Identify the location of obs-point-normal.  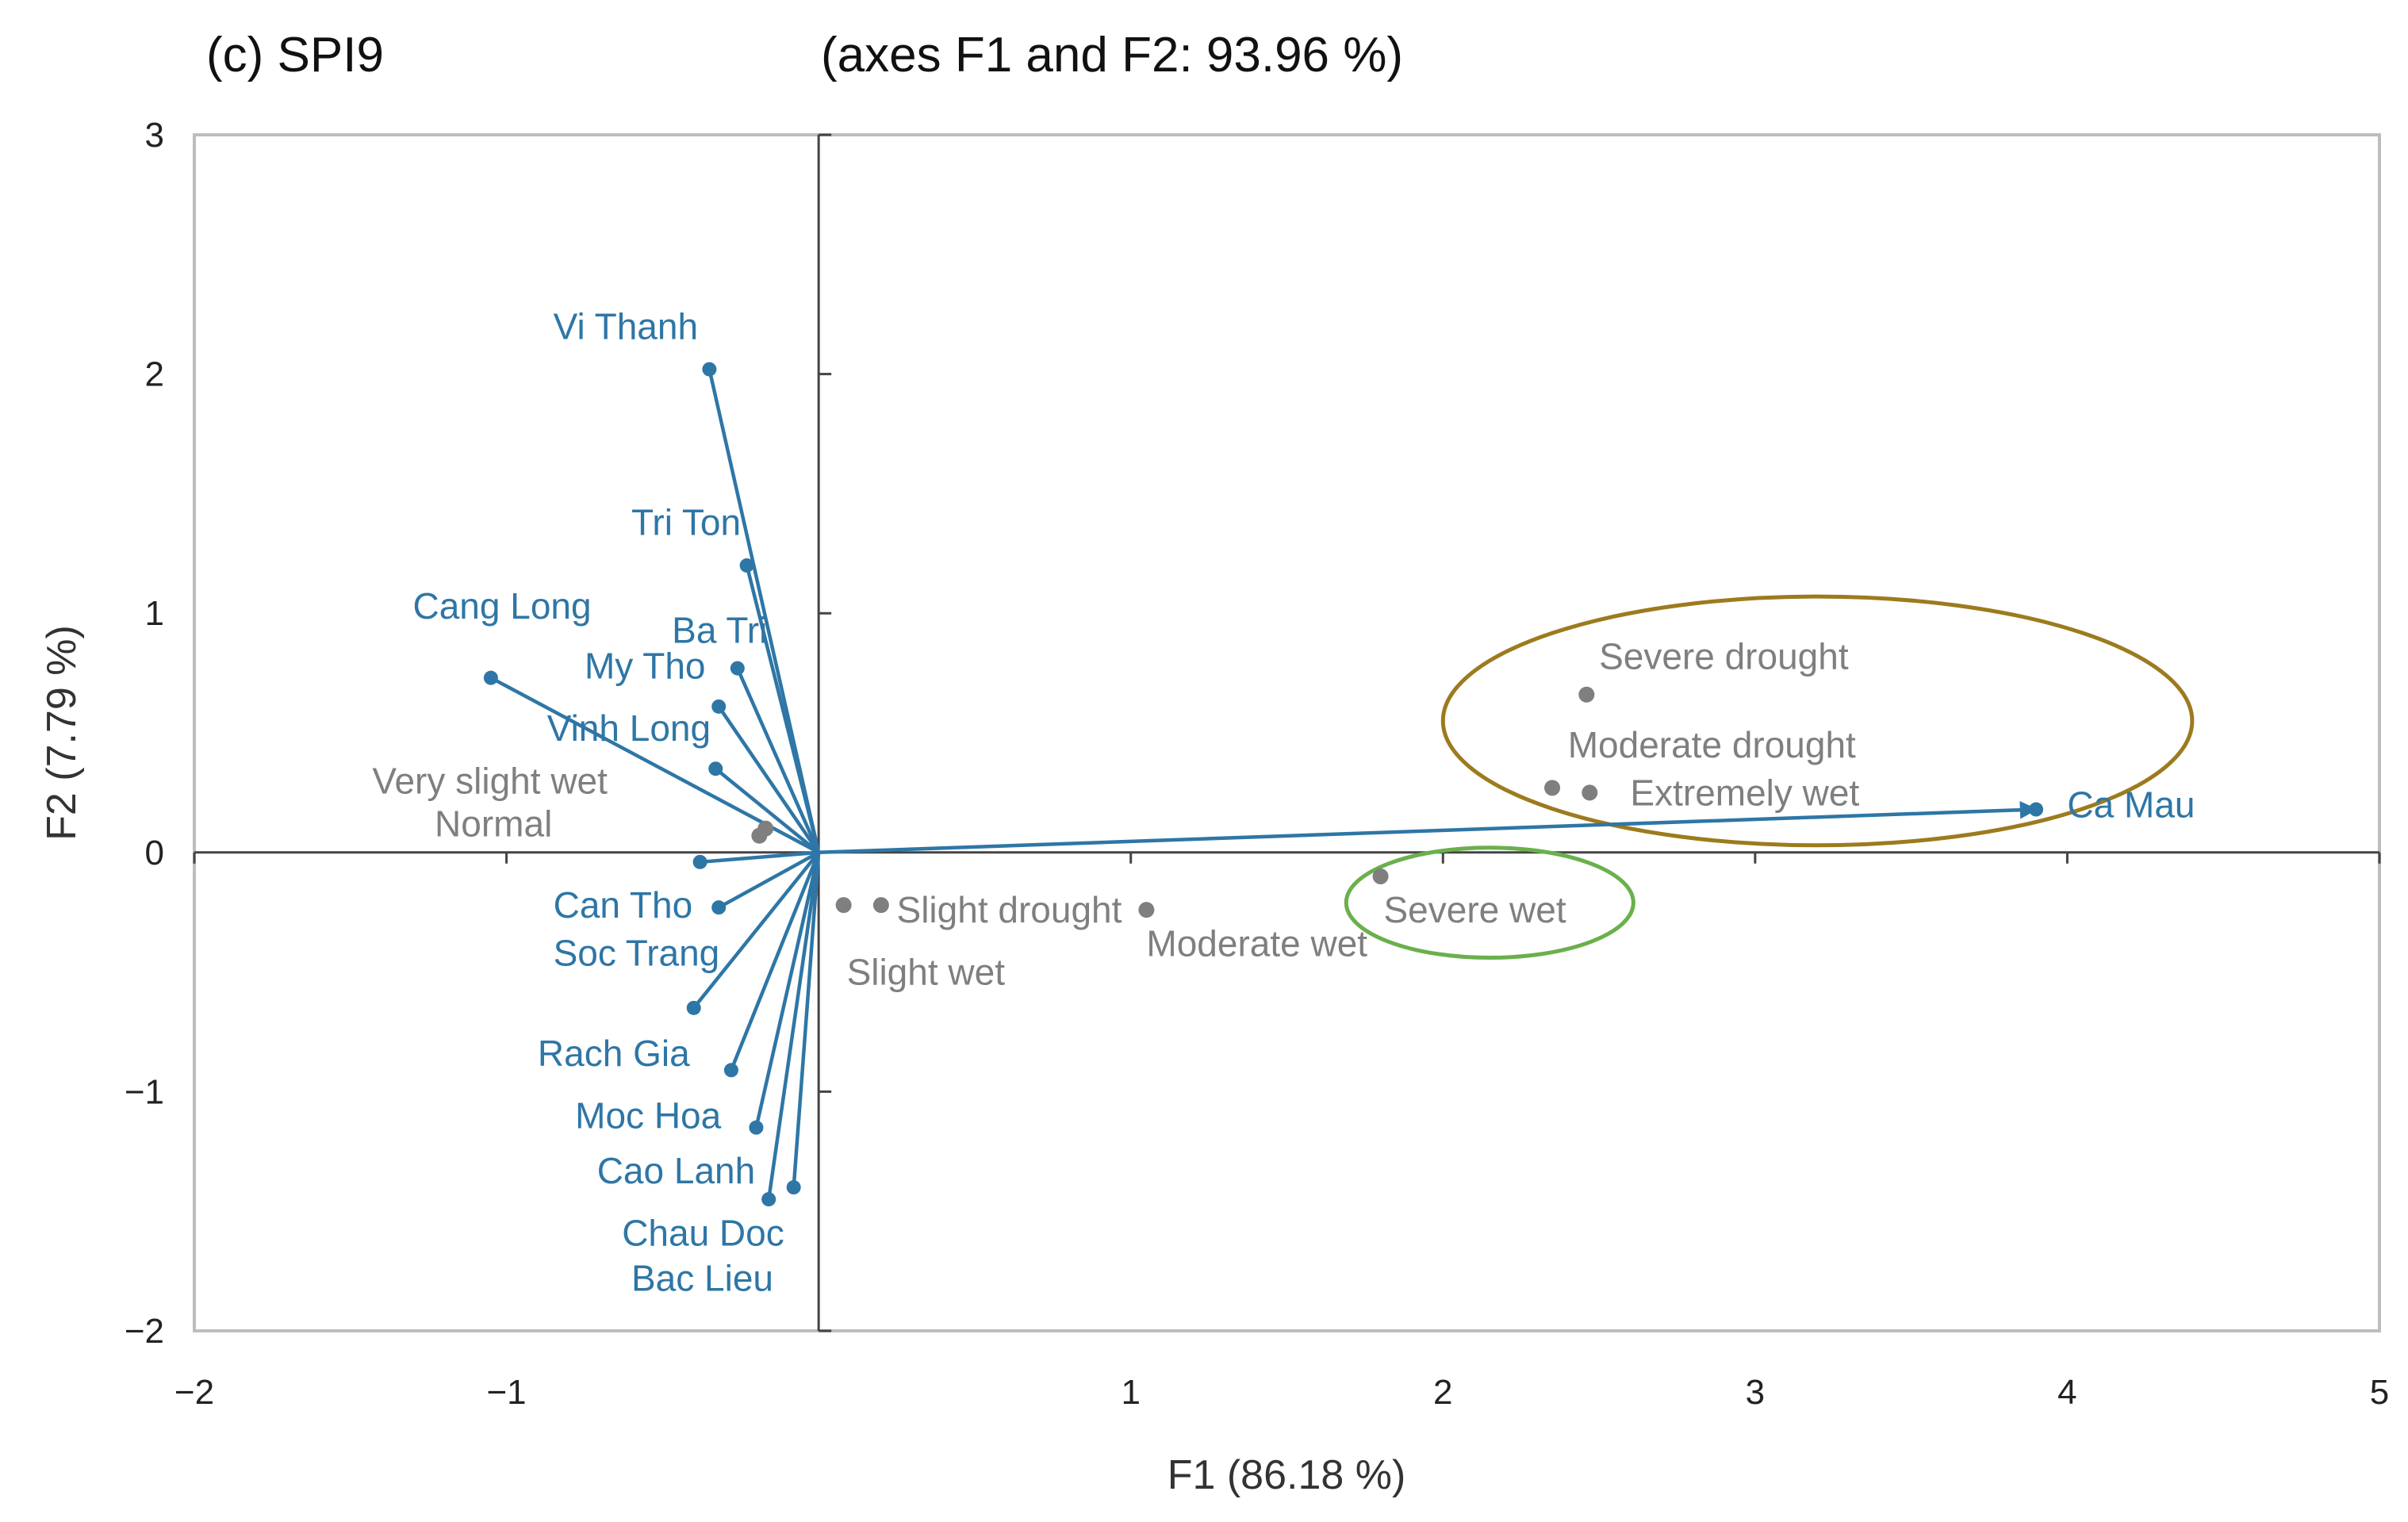
(759, 835).